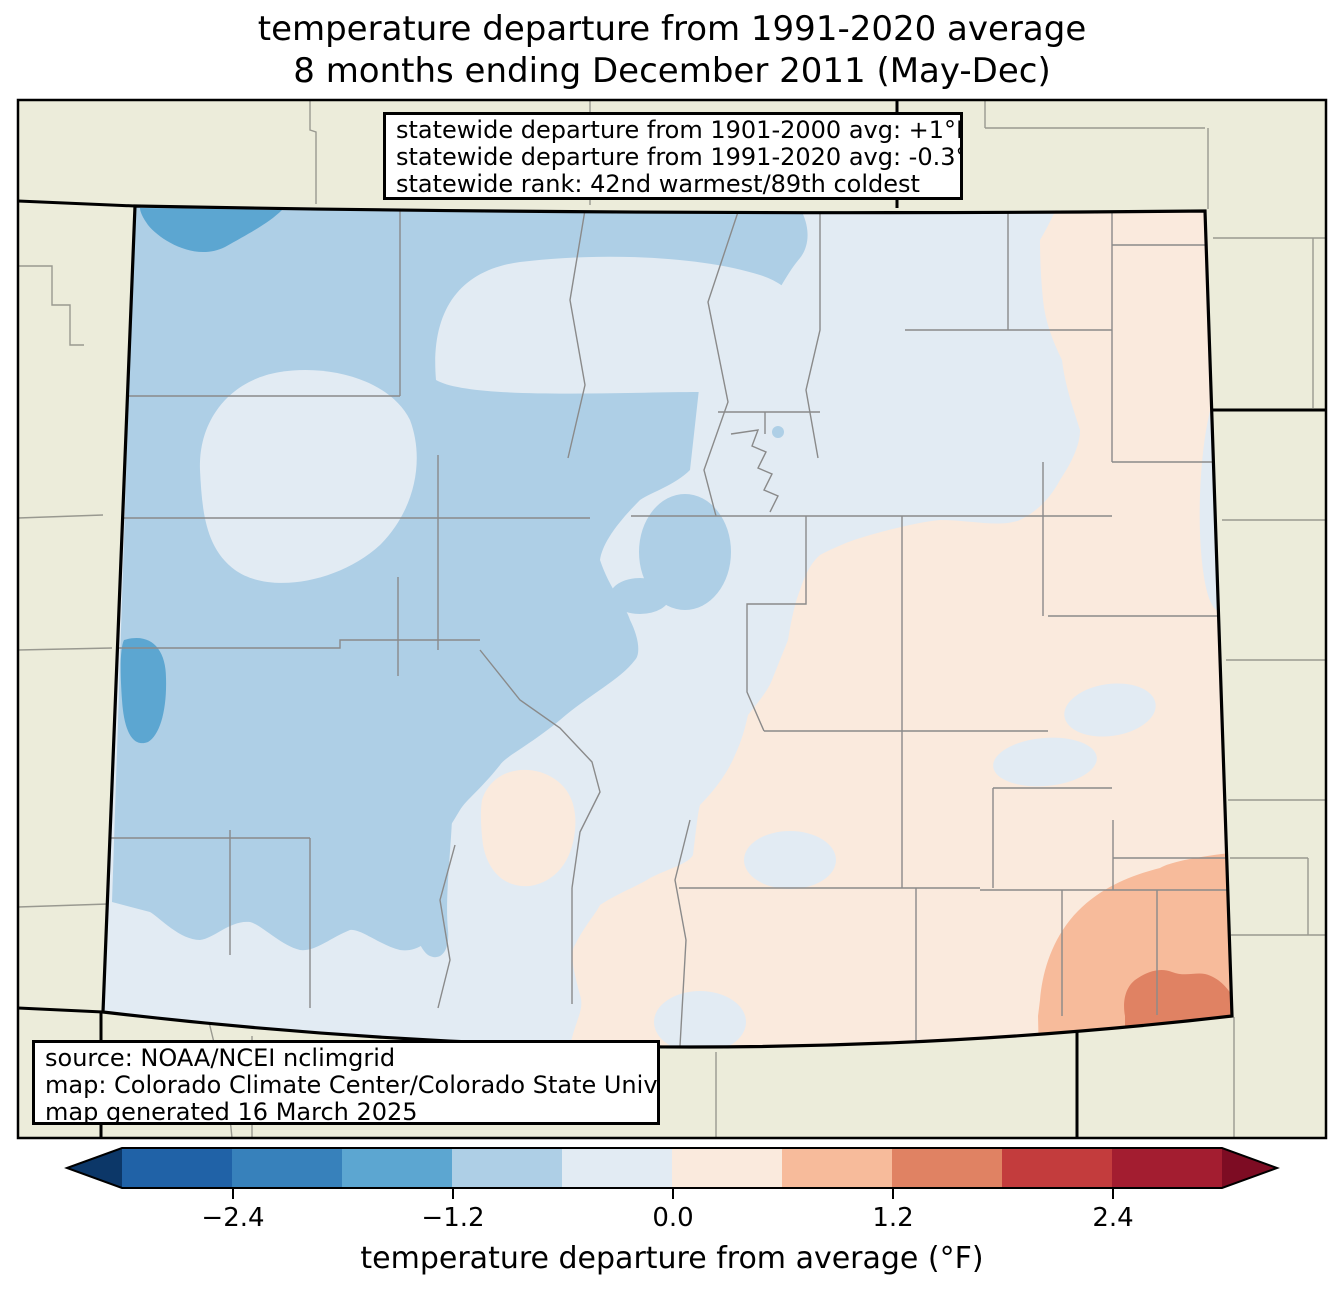 This screenshot has width=1344, height=1299. What do you see at coordinates (673, 1193) in the screenshot?
I see `colorbar-ticks` at bounding box center [673, 1193].